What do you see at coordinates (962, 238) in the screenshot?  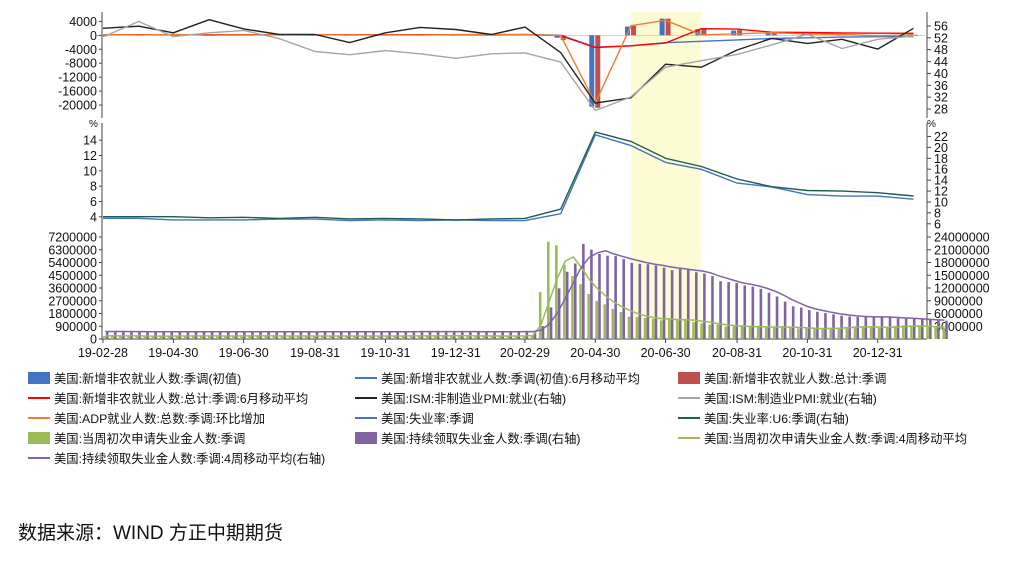 I see `y-tick-label-right: 24000000` at bounding box center [962, 238].